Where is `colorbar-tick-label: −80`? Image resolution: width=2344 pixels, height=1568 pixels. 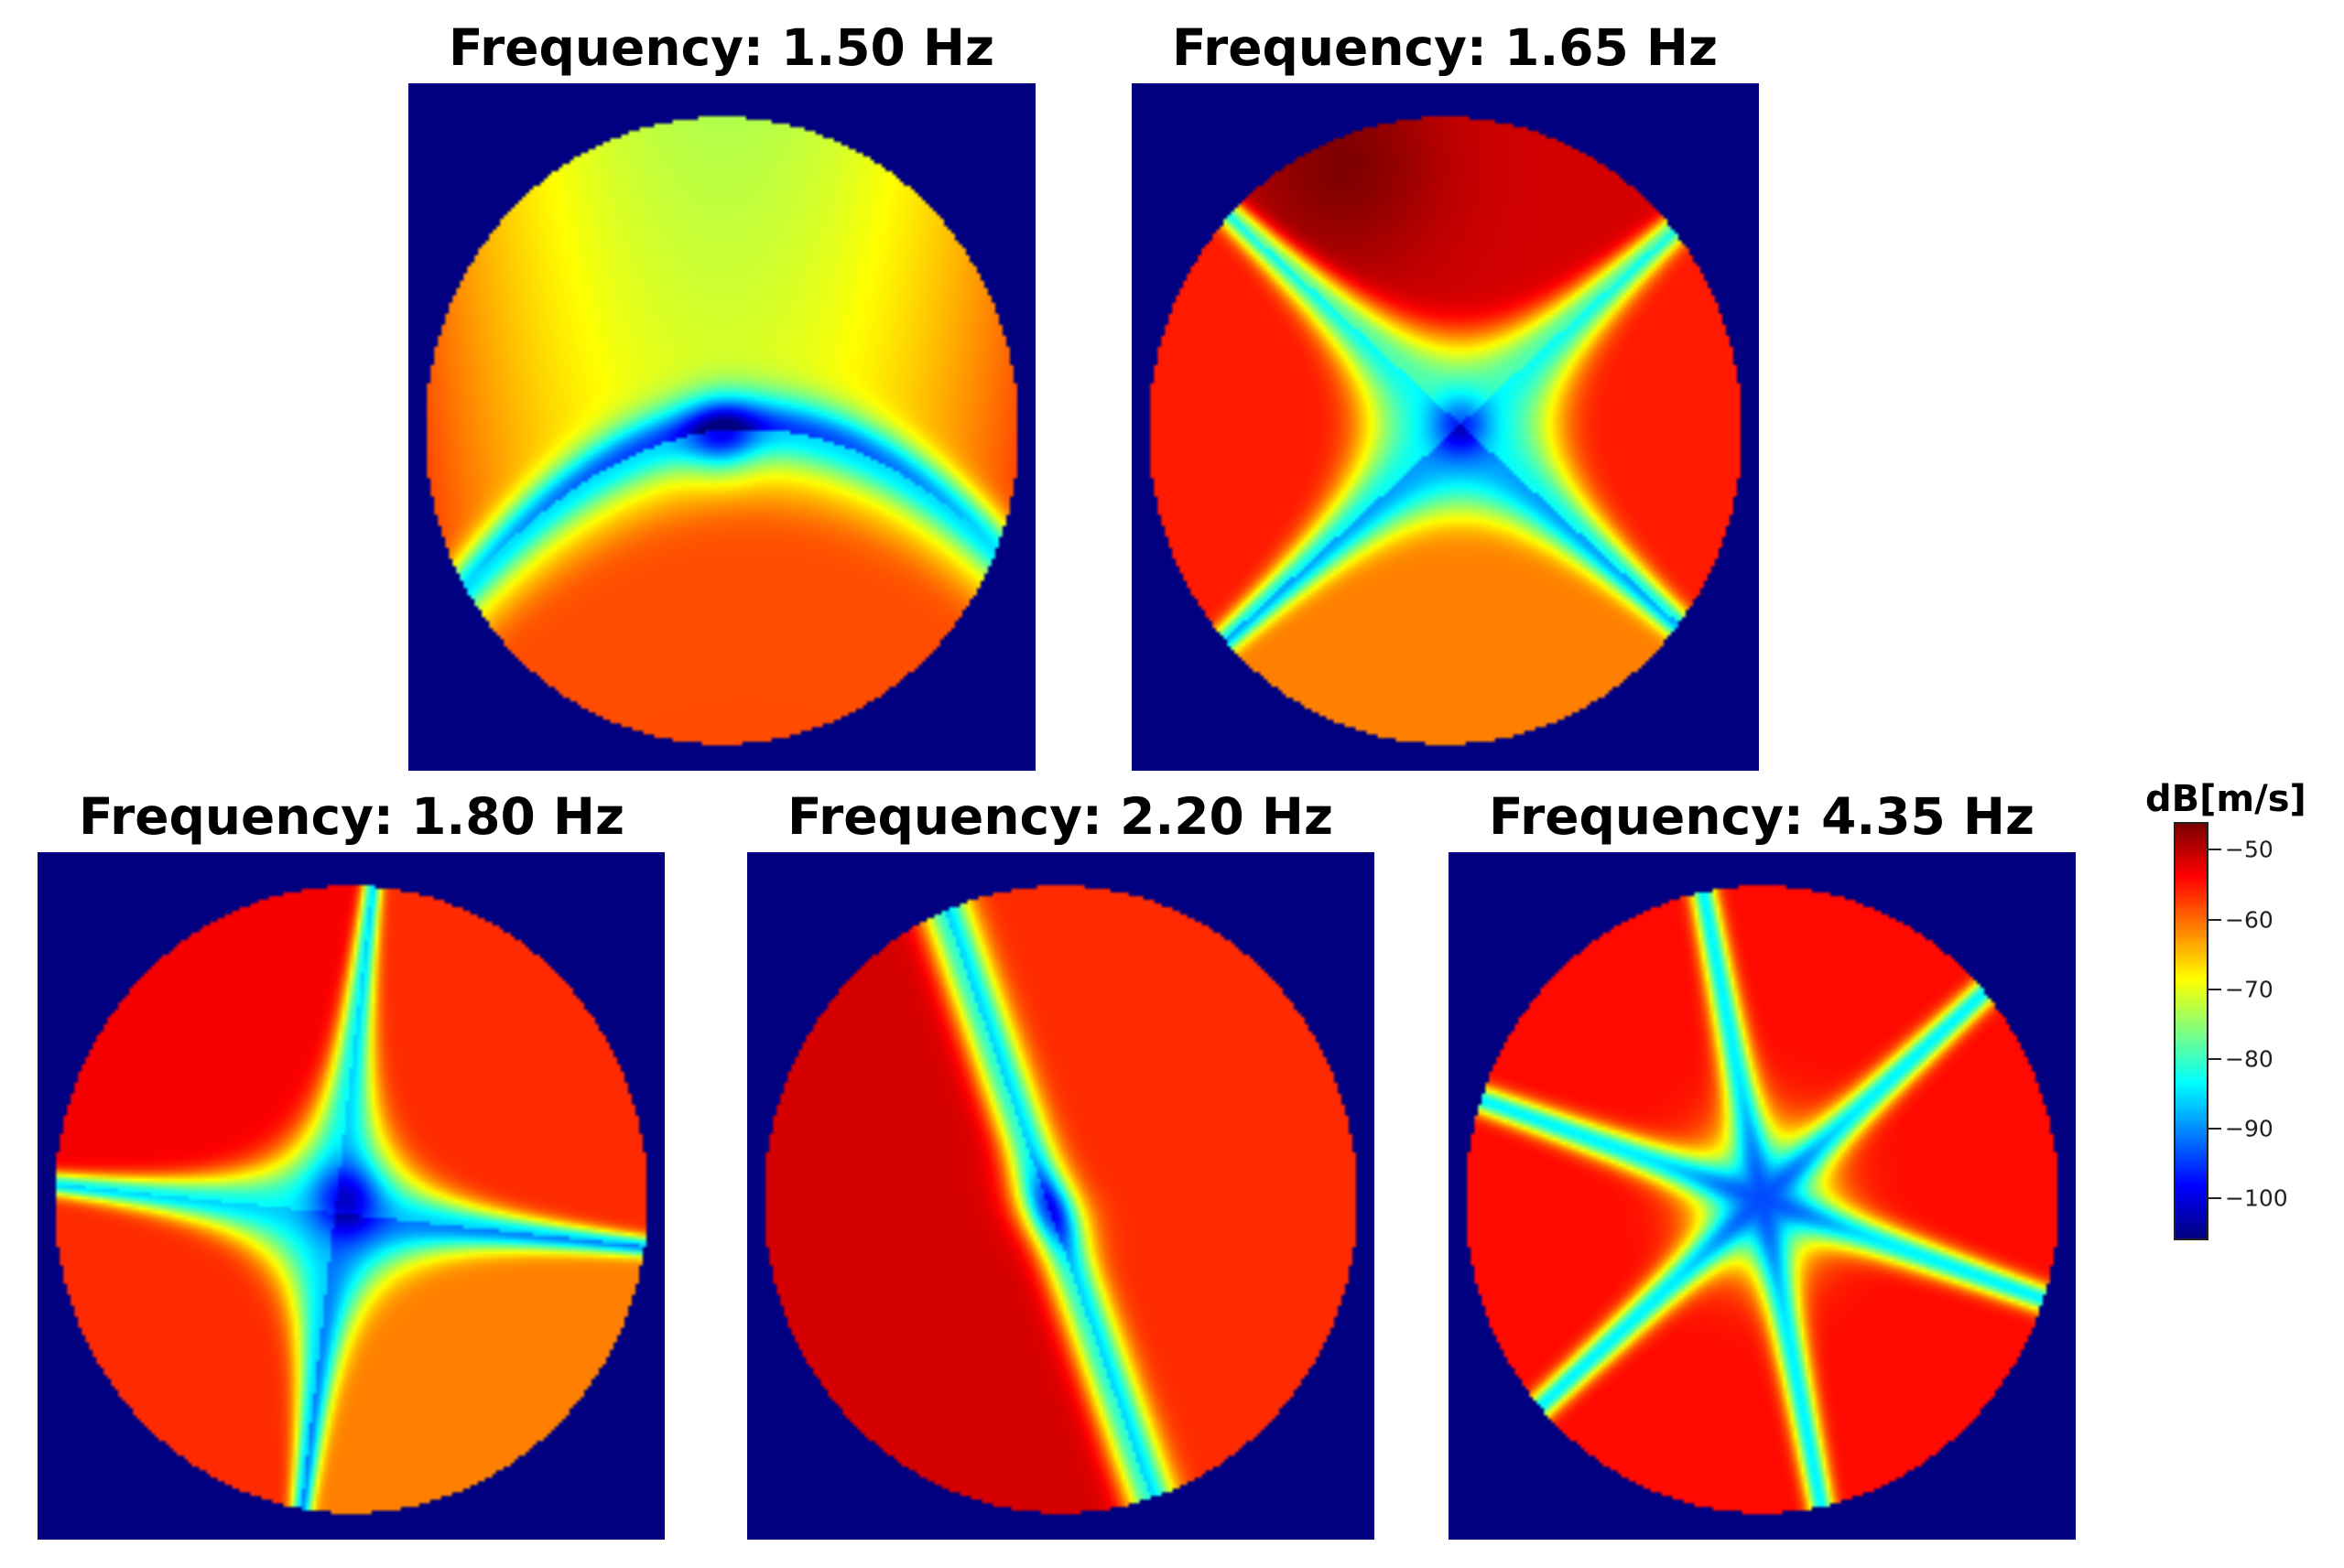
colorbar-tick-label: −80 is located at coordinates (2249, 1059).